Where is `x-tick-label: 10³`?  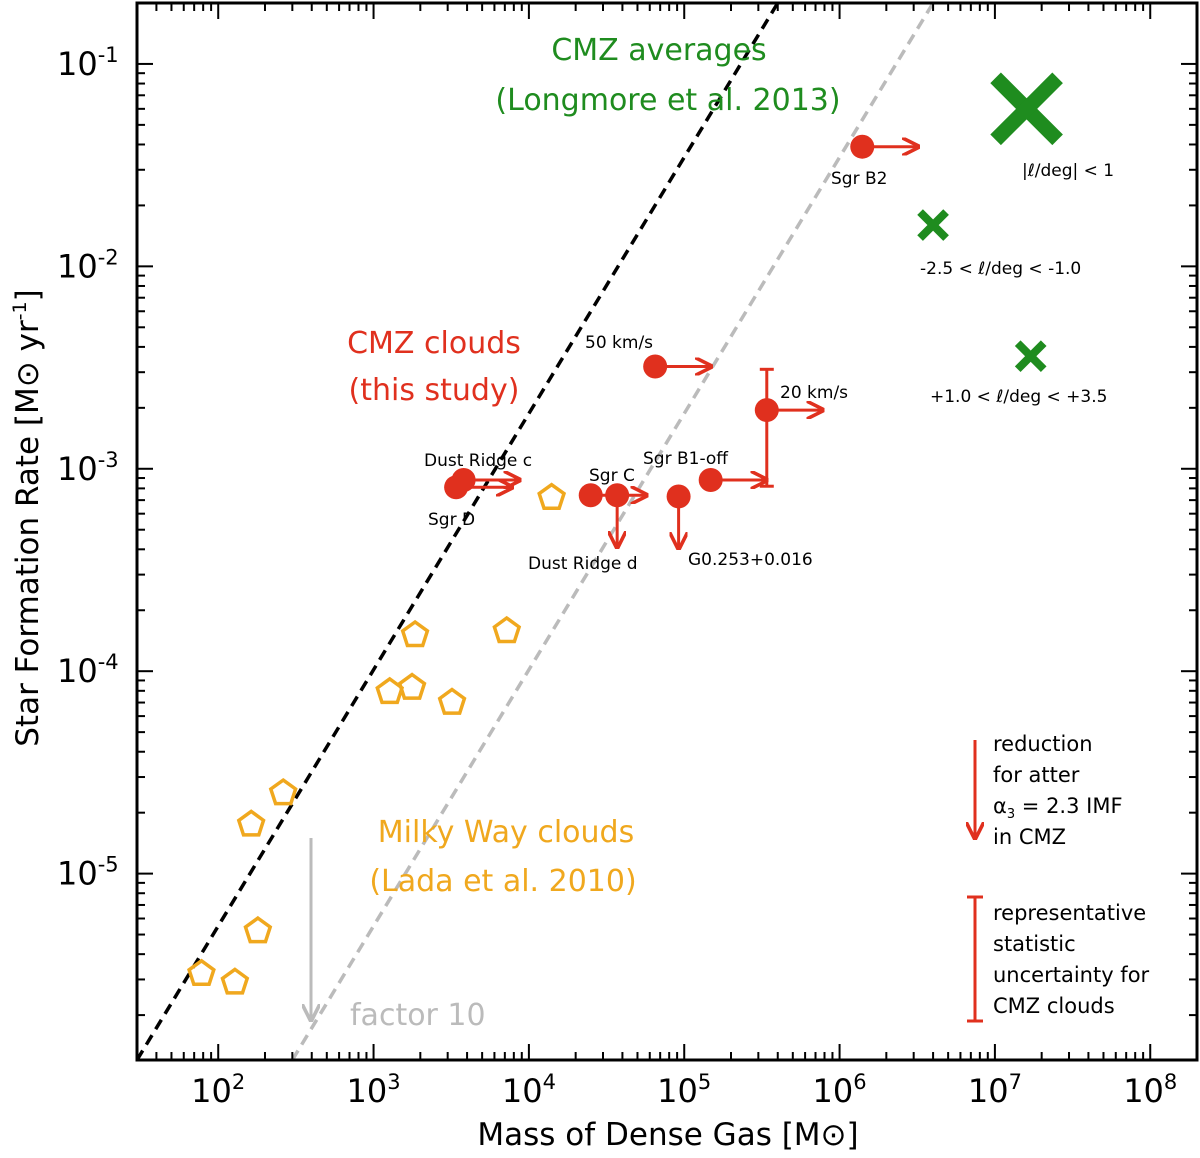 x-tick-label: 10³ is located at coordinates (374, 1090).